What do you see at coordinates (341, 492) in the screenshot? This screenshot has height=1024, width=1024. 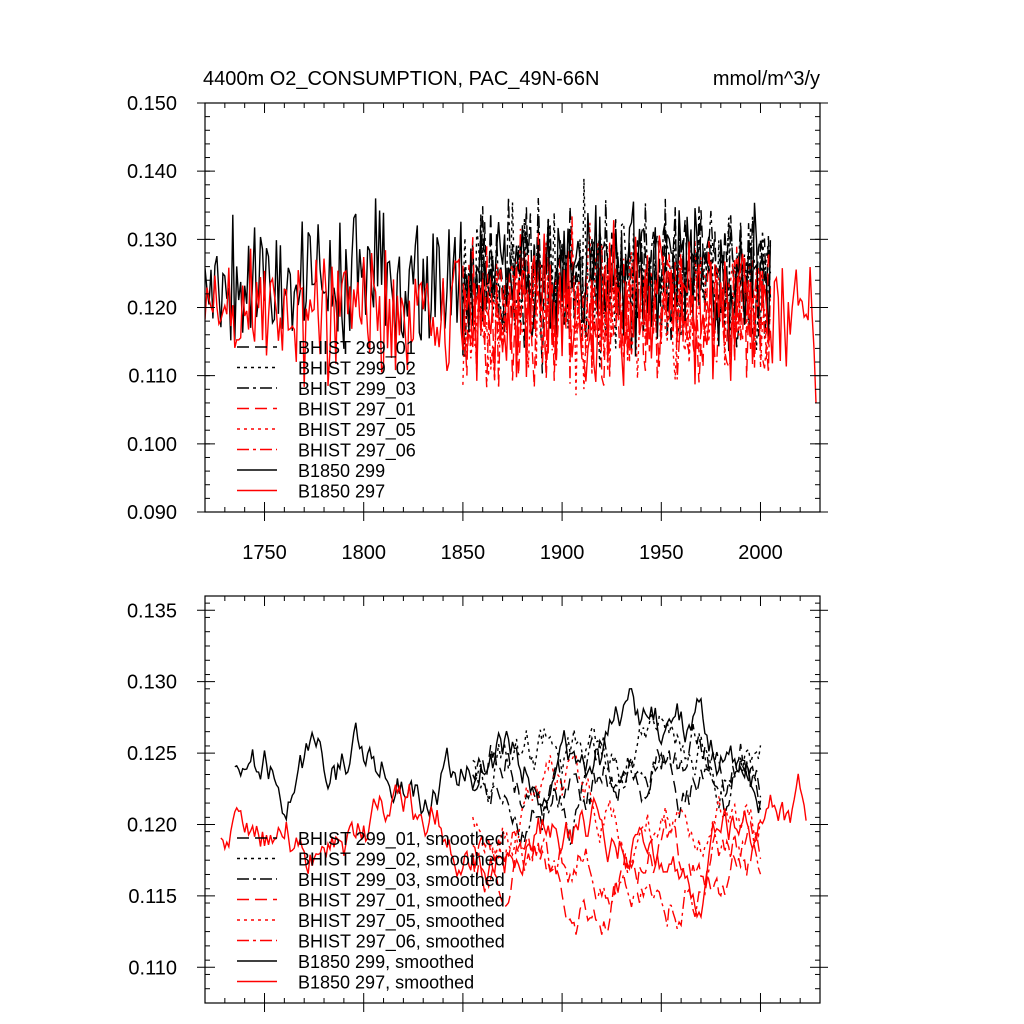 I see `legend-label: B1850 297` at bounding box center [341, 492].